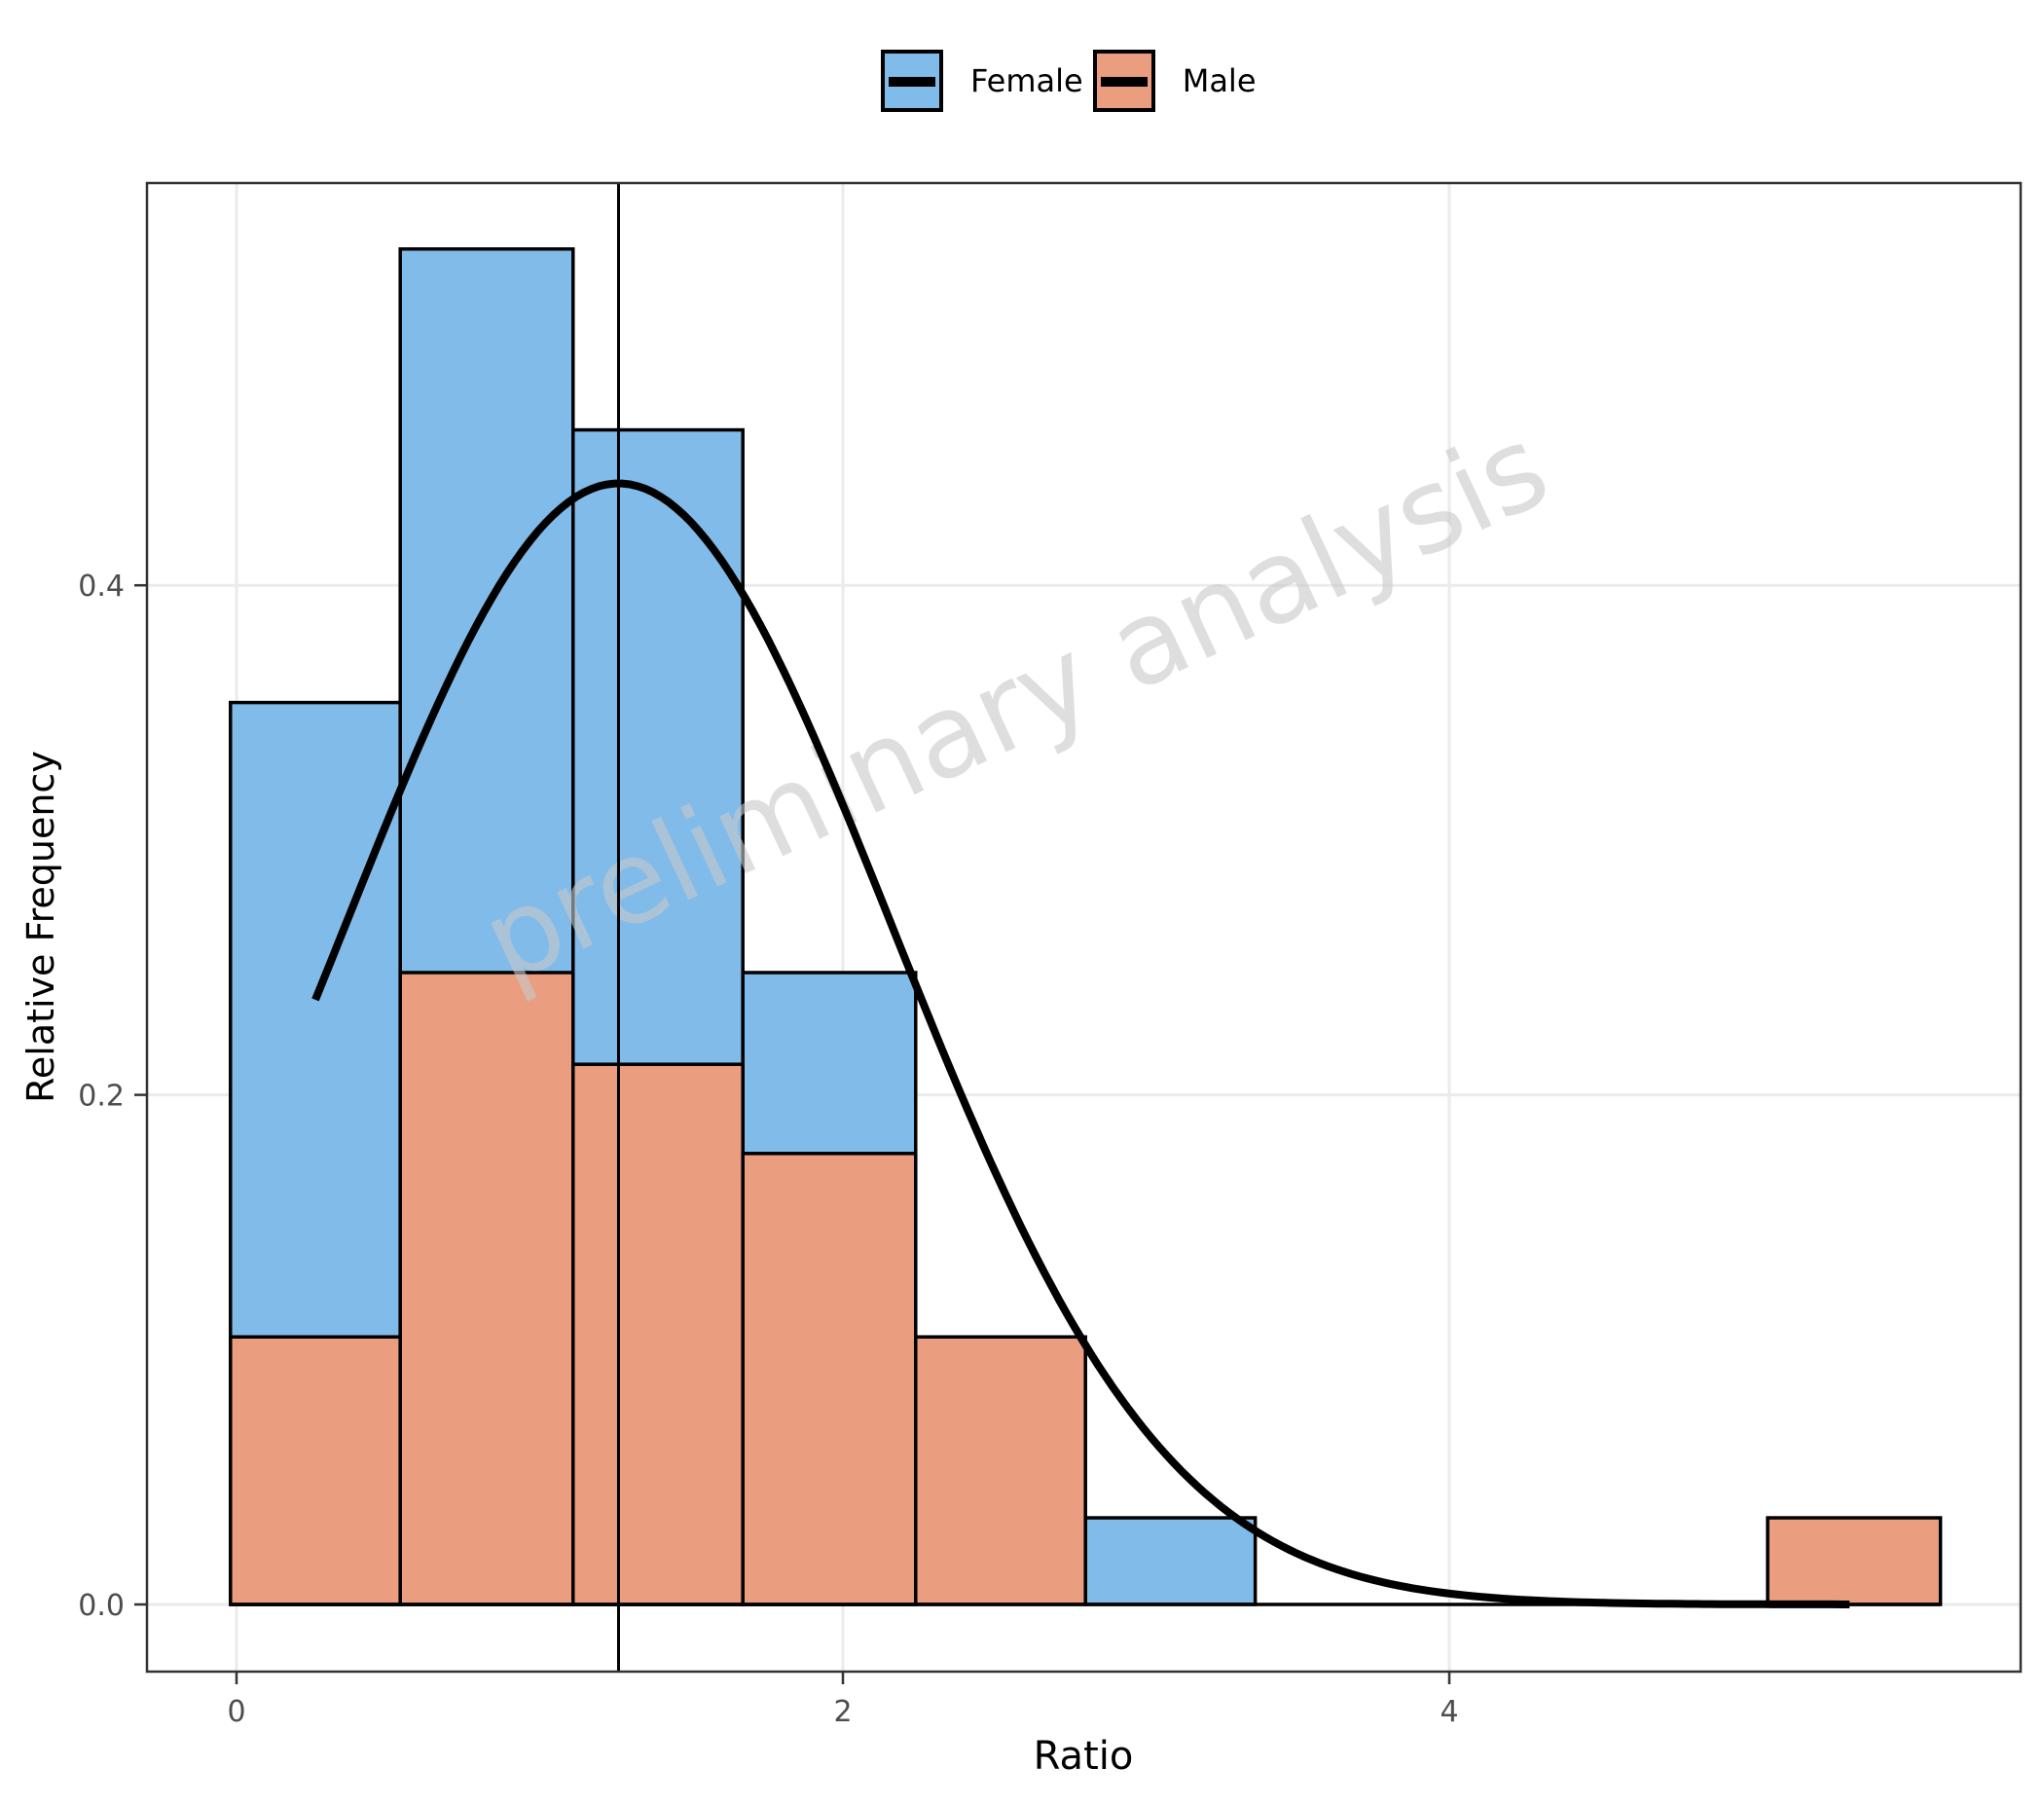  I want to click on legend-label-female: Female, so click(1026, 80).